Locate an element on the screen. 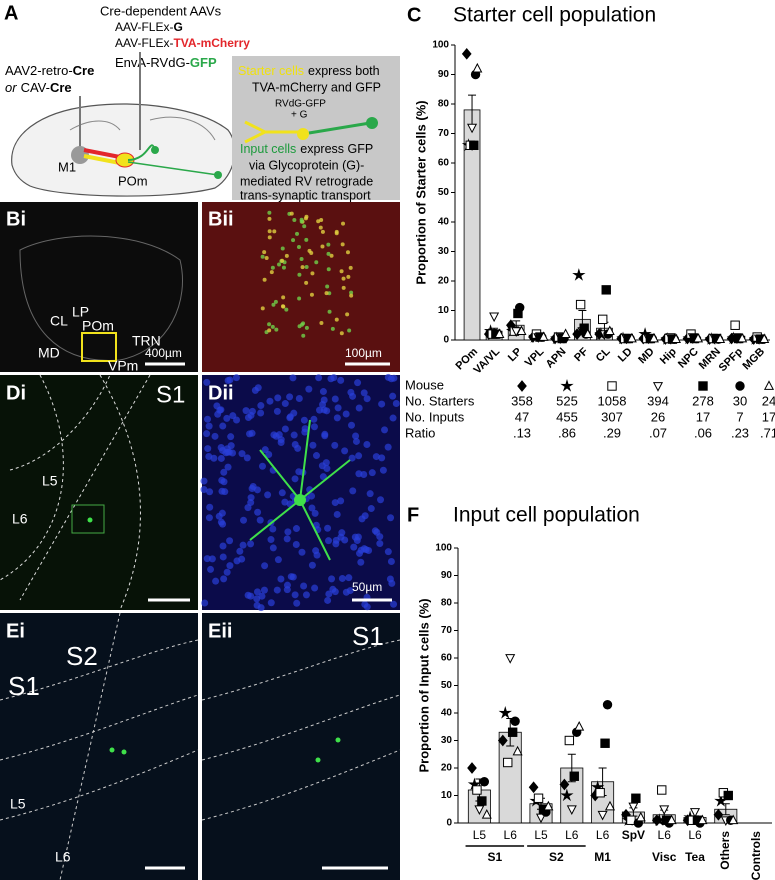  image-bi is located at coordinates (99, 287).